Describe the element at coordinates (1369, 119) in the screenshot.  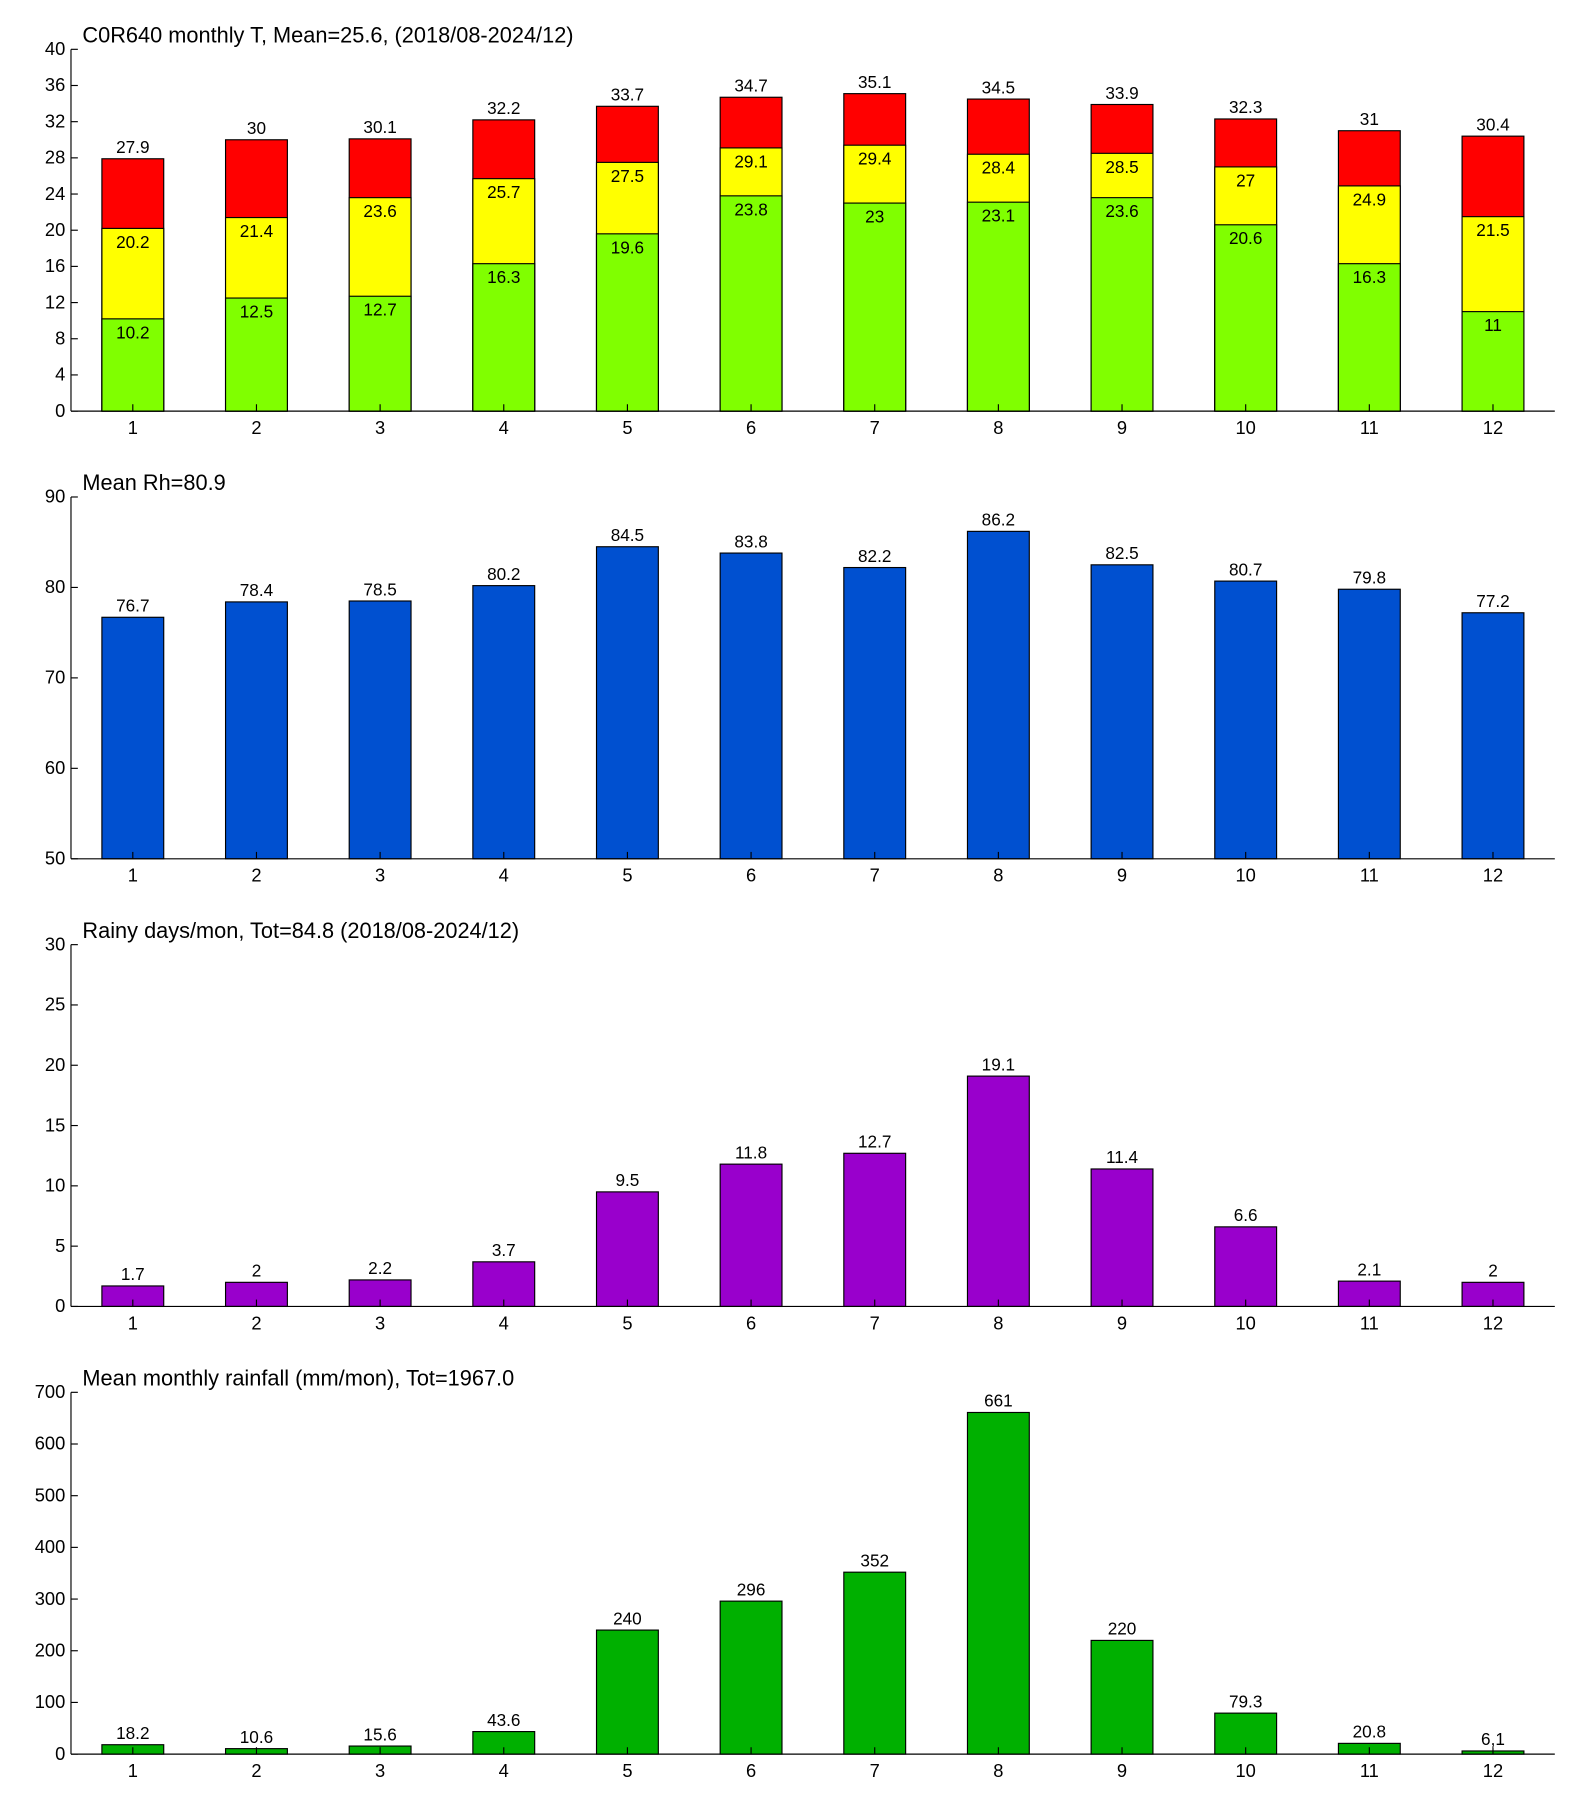
I see `data-label: 31` at that location.